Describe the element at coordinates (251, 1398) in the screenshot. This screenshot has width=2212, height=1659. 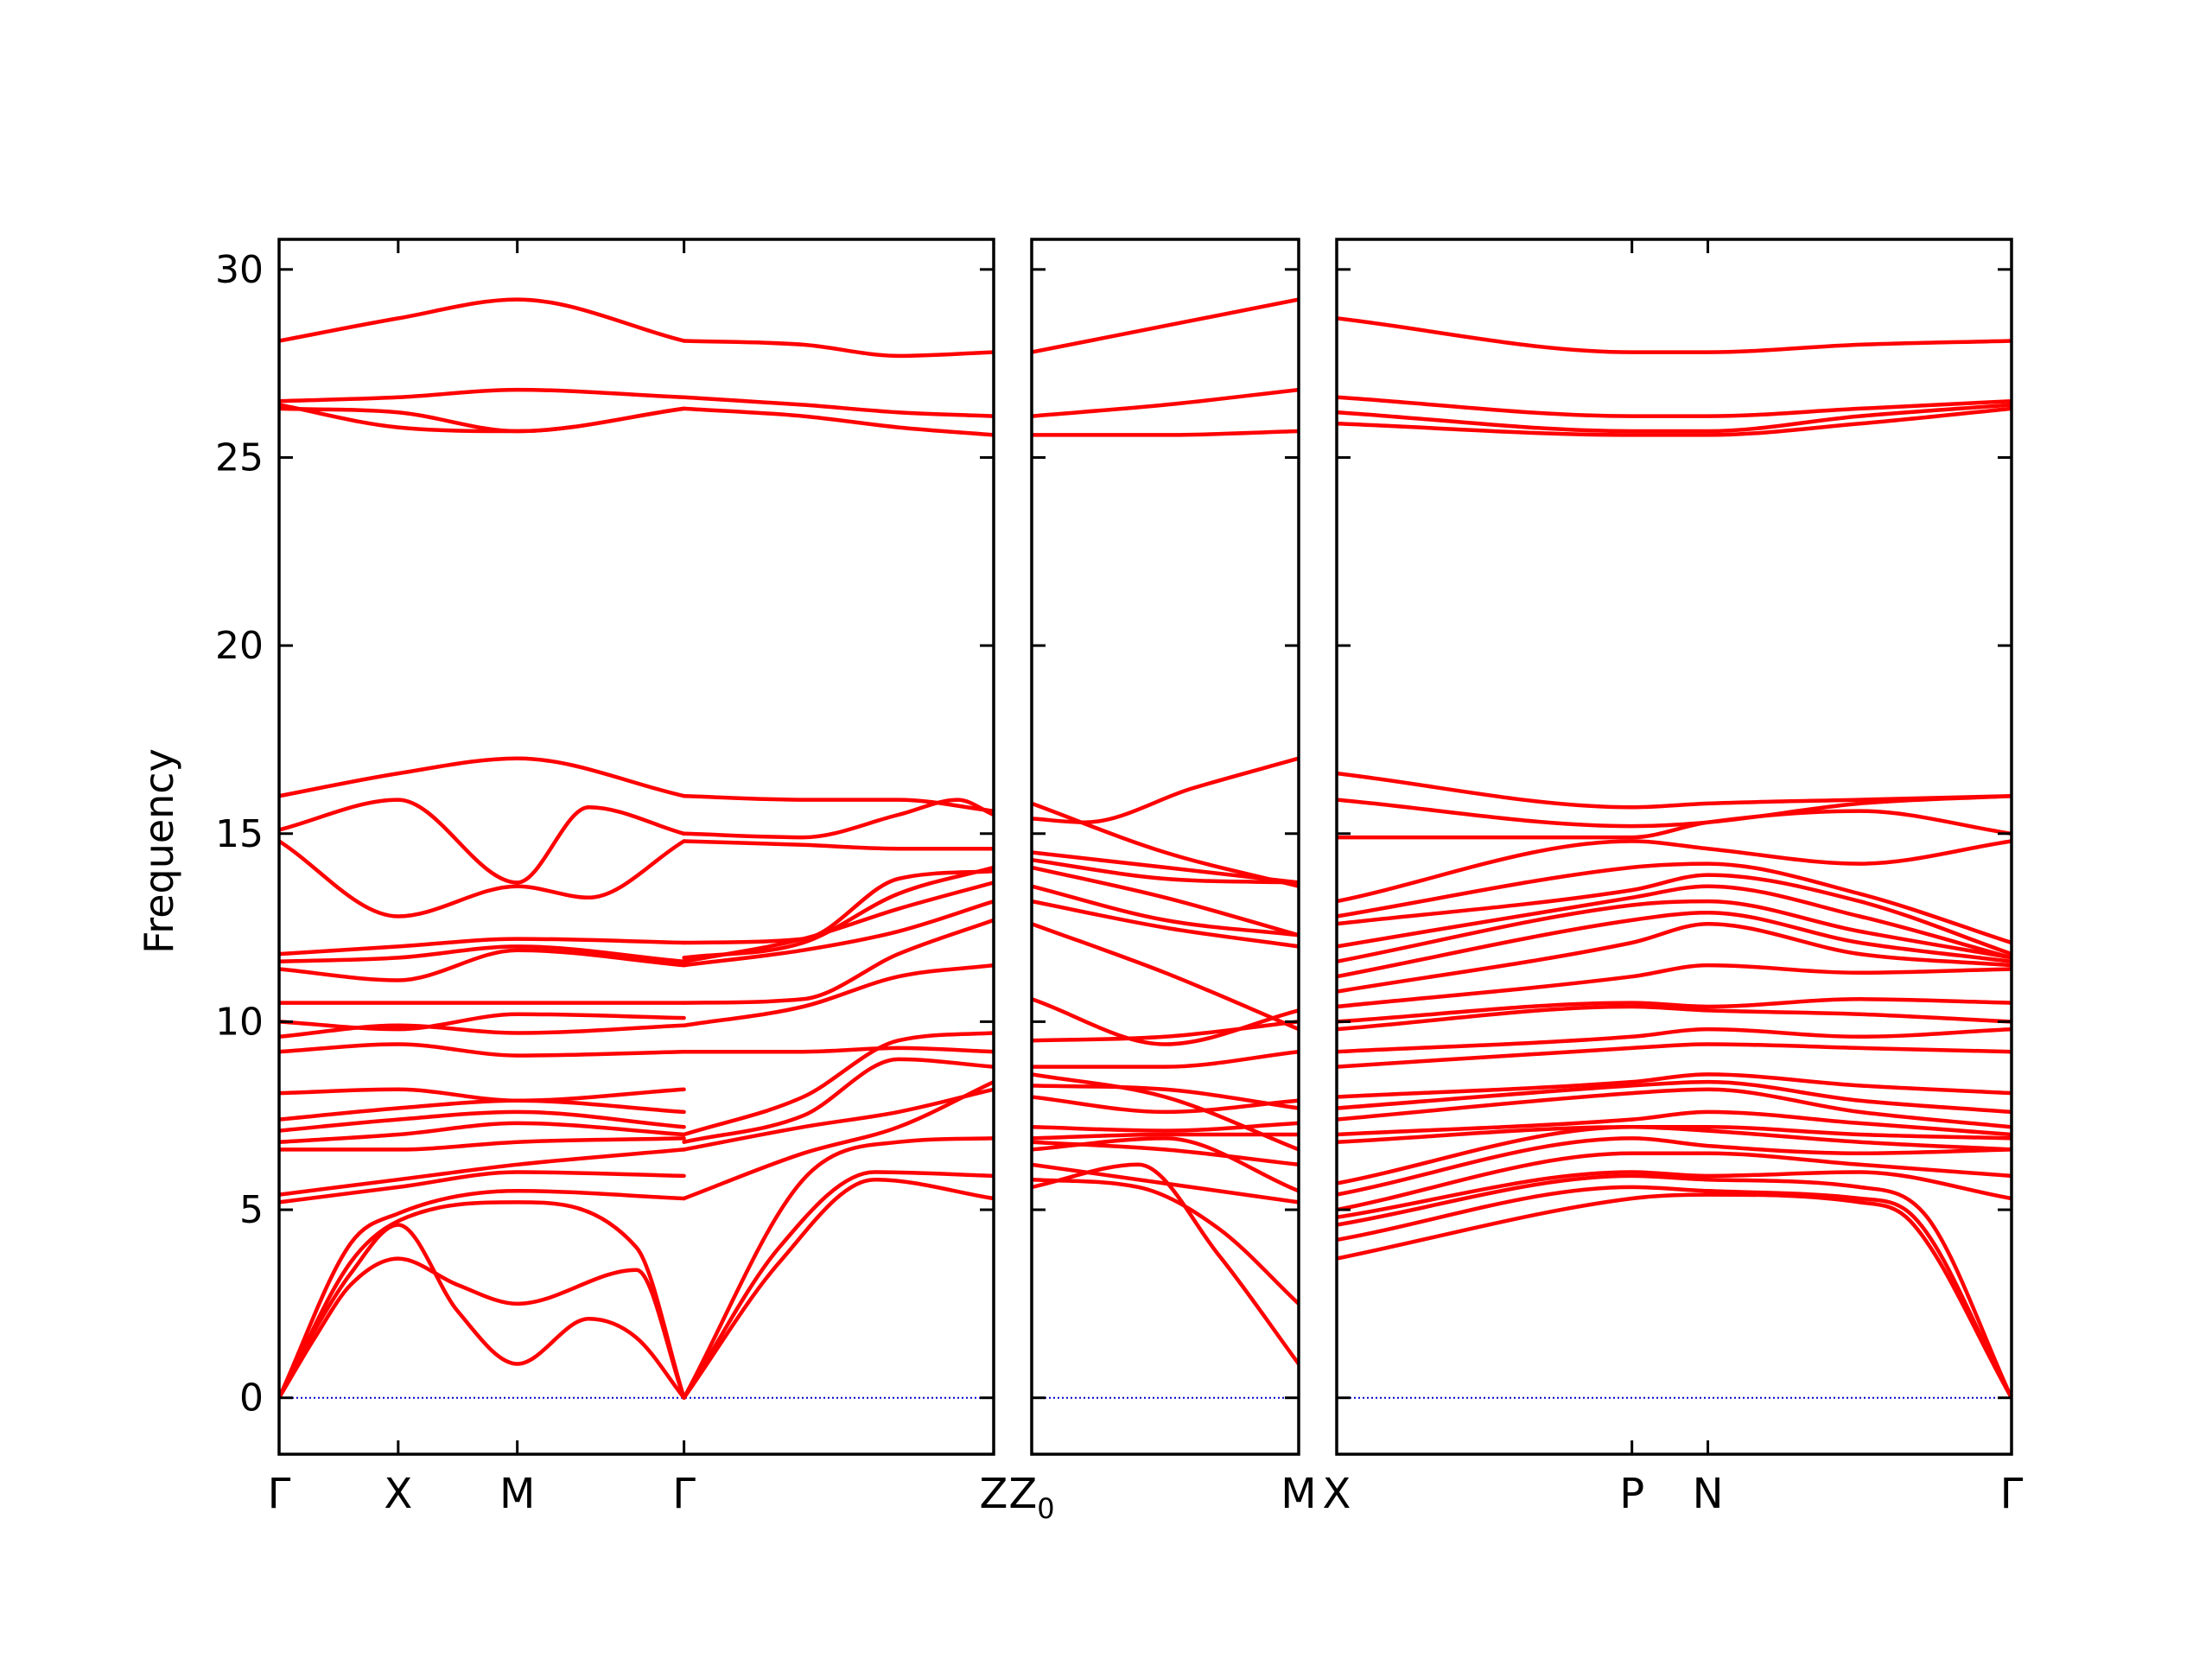
I see `ytick-label: 0` at that location.